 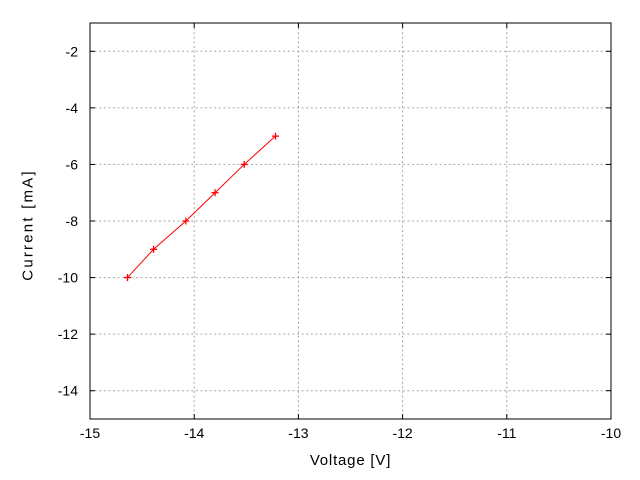 I want to click on y-tick-label: -10, so click(x=68, y=278).